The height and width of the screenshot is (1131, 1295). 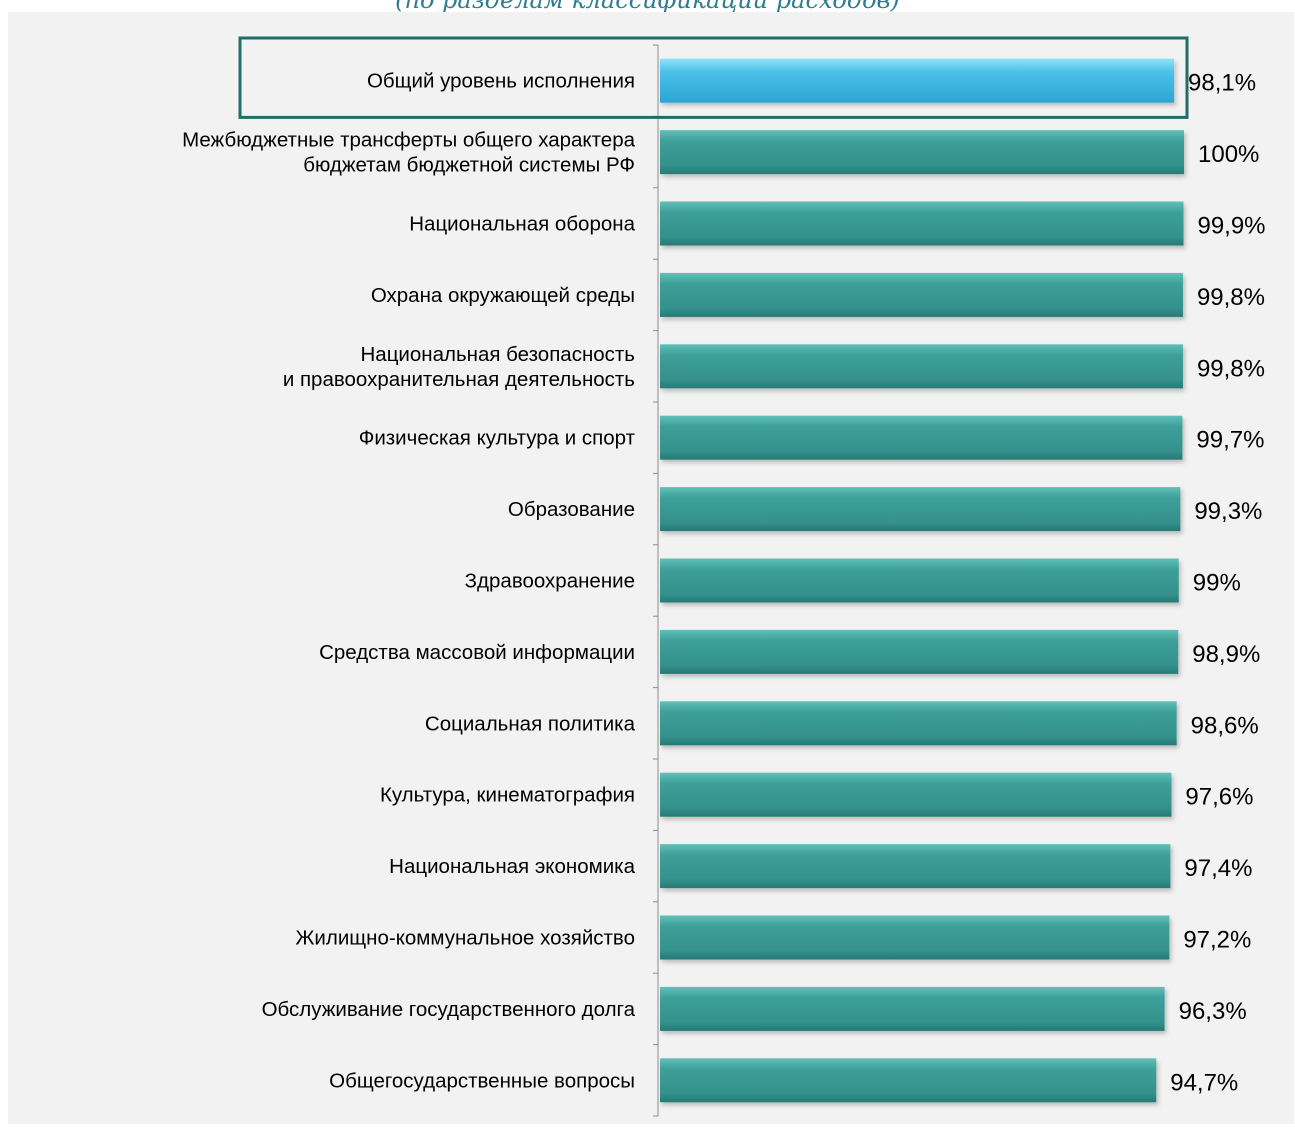 What do you see at coordinates (1225, 725) in the screenshot?
I see `value-label: 98,6%` at bounding box center [1225, 725].